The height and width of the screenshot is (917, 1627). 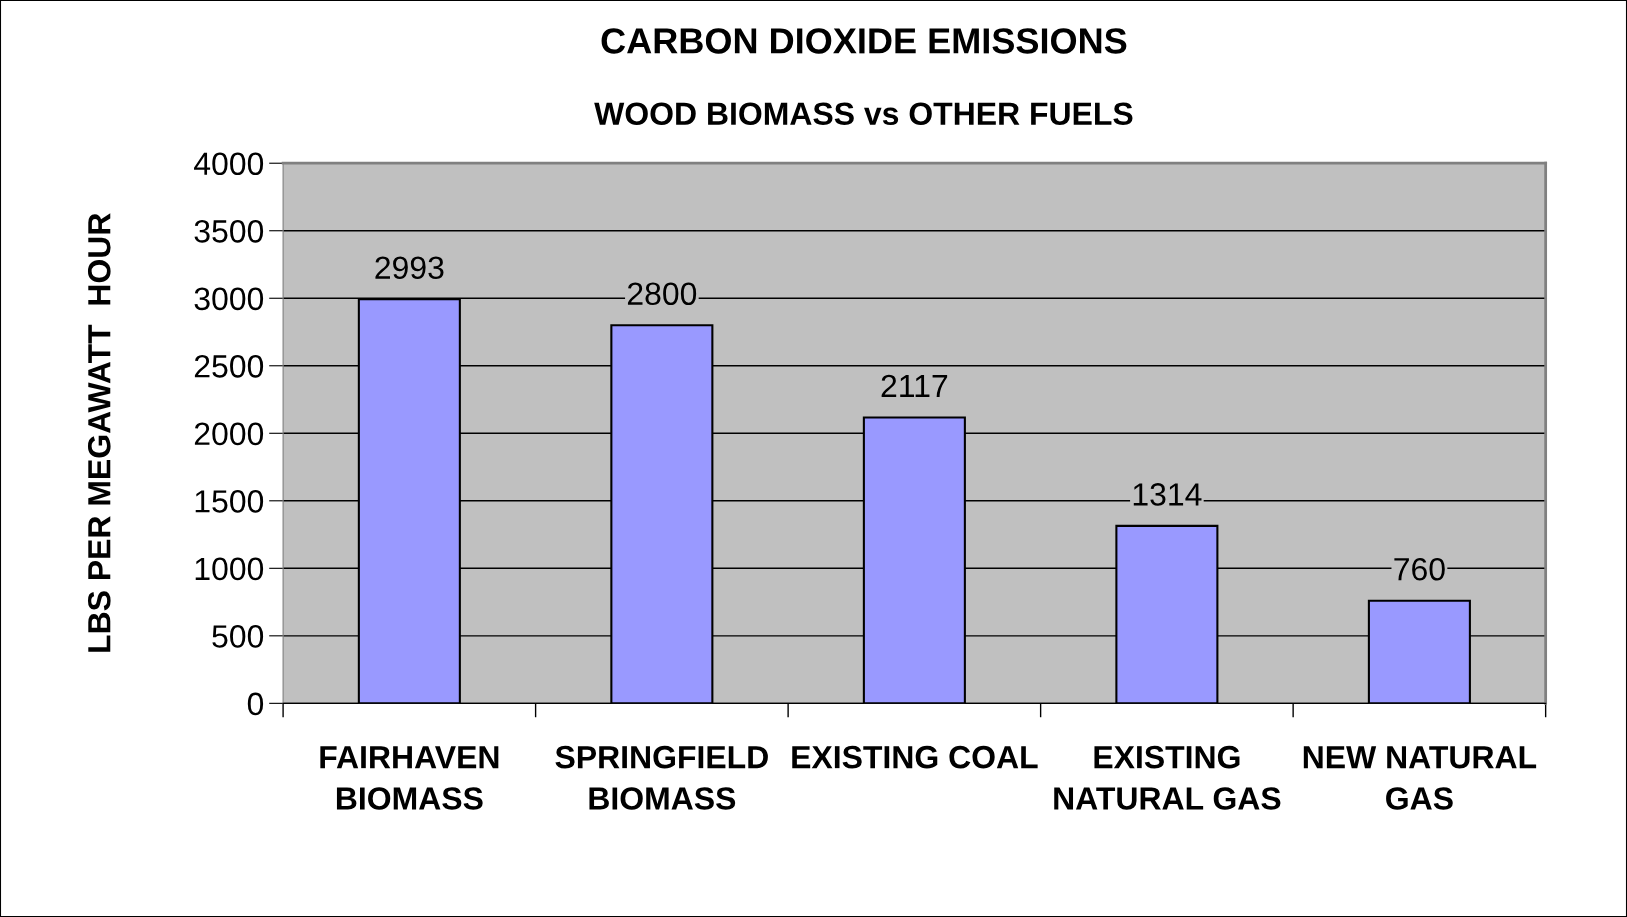 I want to click on x-tick-label: FAIRHAVEN BIOMASS, so click(x=409, y=778).